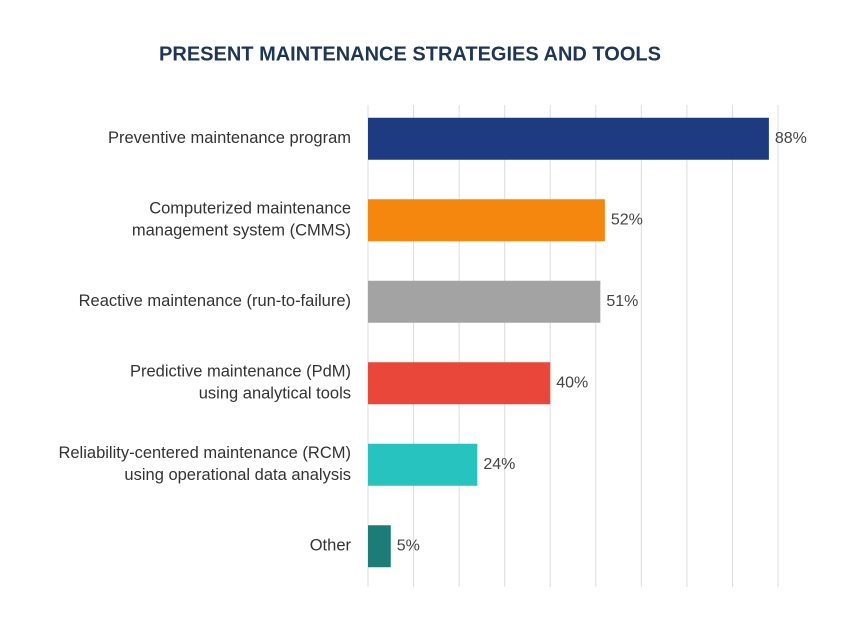 This screenshot has height=621, width=850. Describe the element at coordinates (499, 464) in the screenshot. I see `value-label: 24%` at that location.